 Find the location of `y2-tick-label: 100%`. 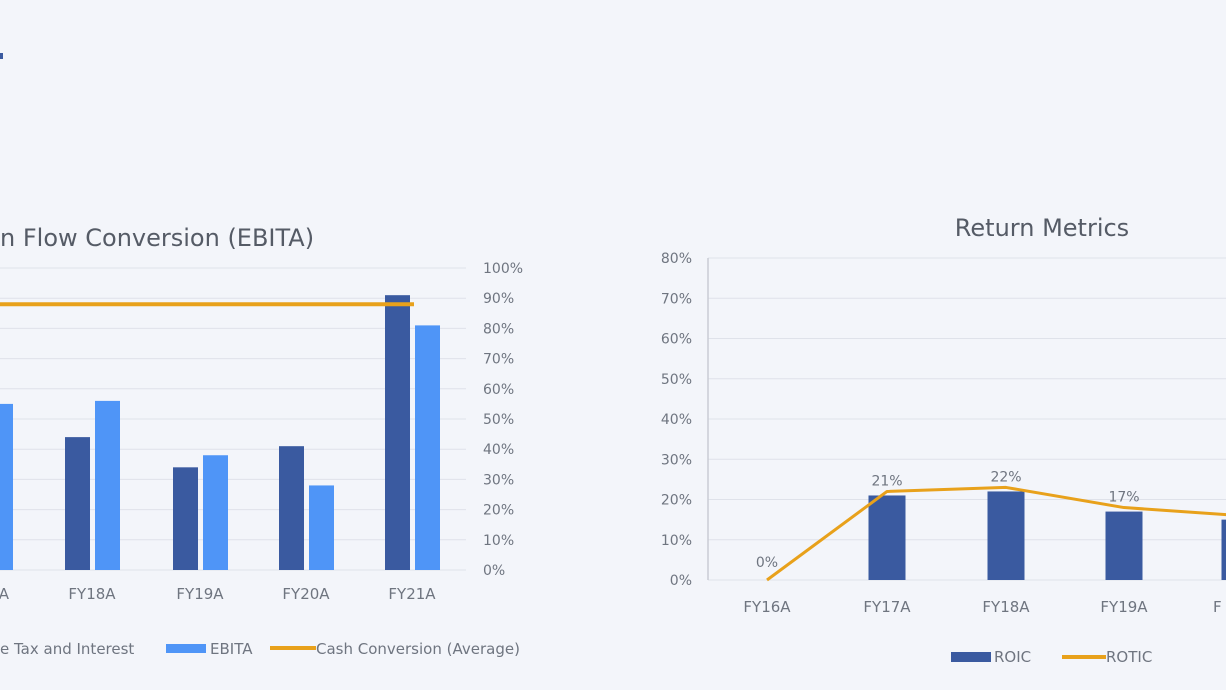

y2-tick-label: 100% is located at coordinates (503, 269).